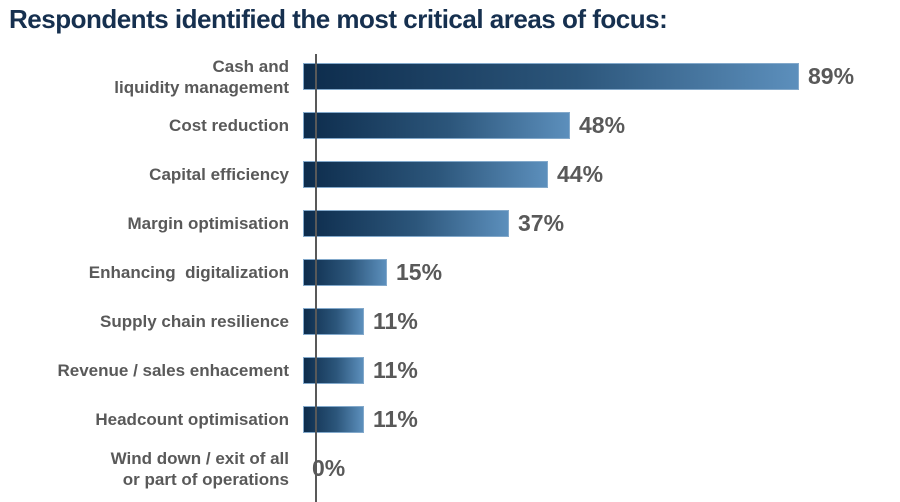  Describe the element at coordinates (316, 278) in the screenshot. I see `y-axis-line` at that location.